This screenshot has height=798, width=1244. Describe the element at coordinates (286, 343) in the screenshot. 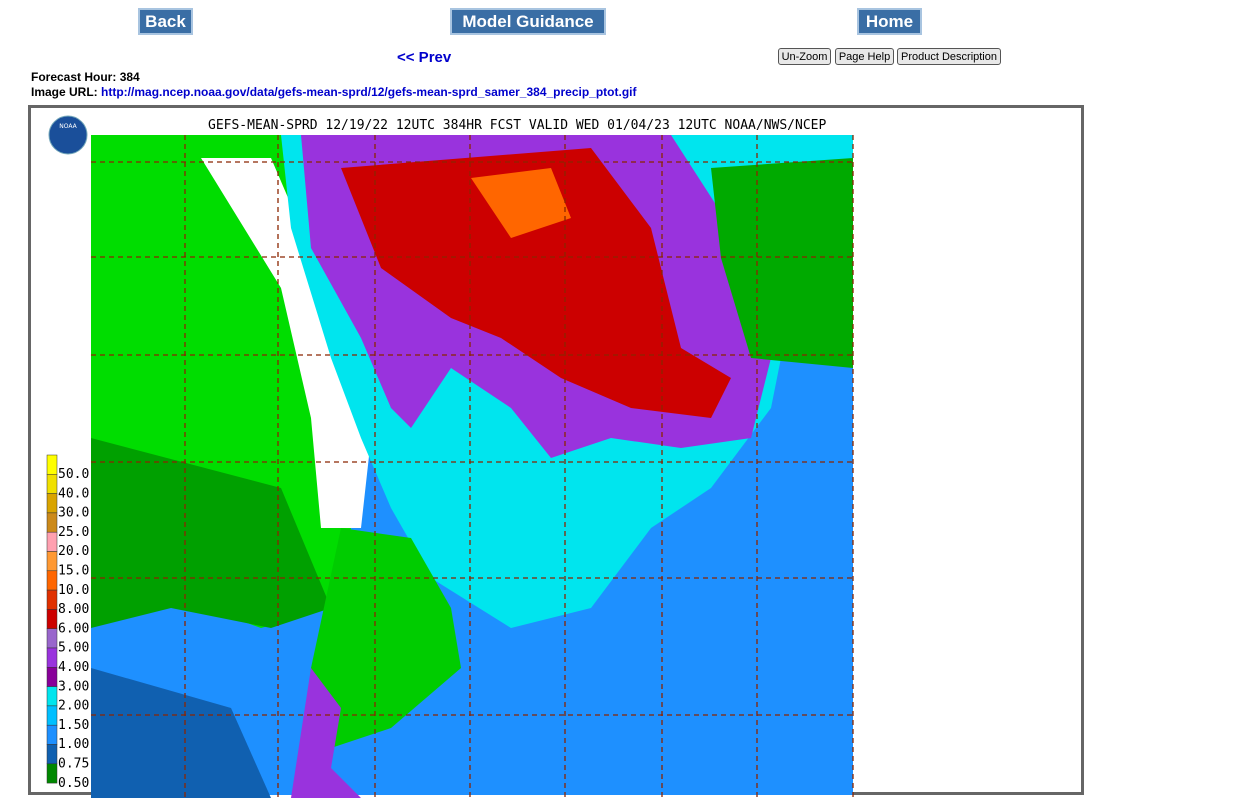

I see `dry-strip` at that location.